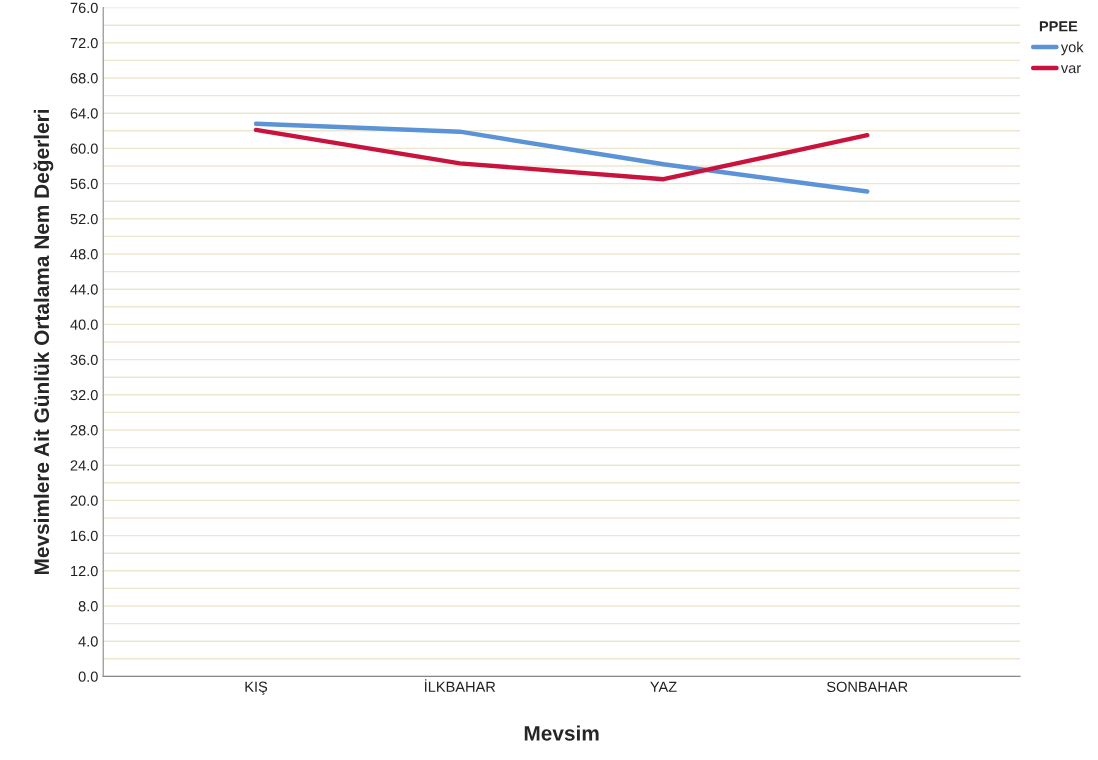  What do you see at coordinates (84, 8) in the screenshot?
I see `y-tick-label: 76.0` at bounding box center [84, 8].